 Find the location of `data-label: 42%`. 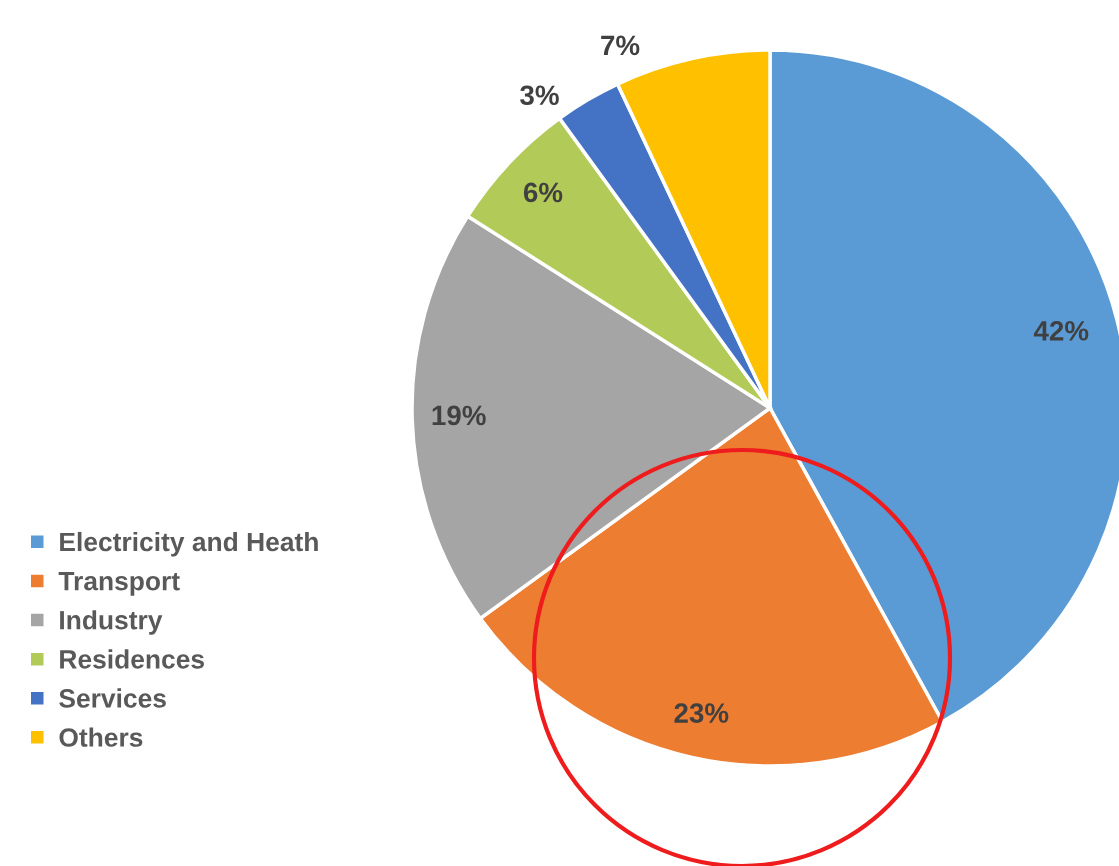

data-label: 42% is located at coordinates (1061, 331).